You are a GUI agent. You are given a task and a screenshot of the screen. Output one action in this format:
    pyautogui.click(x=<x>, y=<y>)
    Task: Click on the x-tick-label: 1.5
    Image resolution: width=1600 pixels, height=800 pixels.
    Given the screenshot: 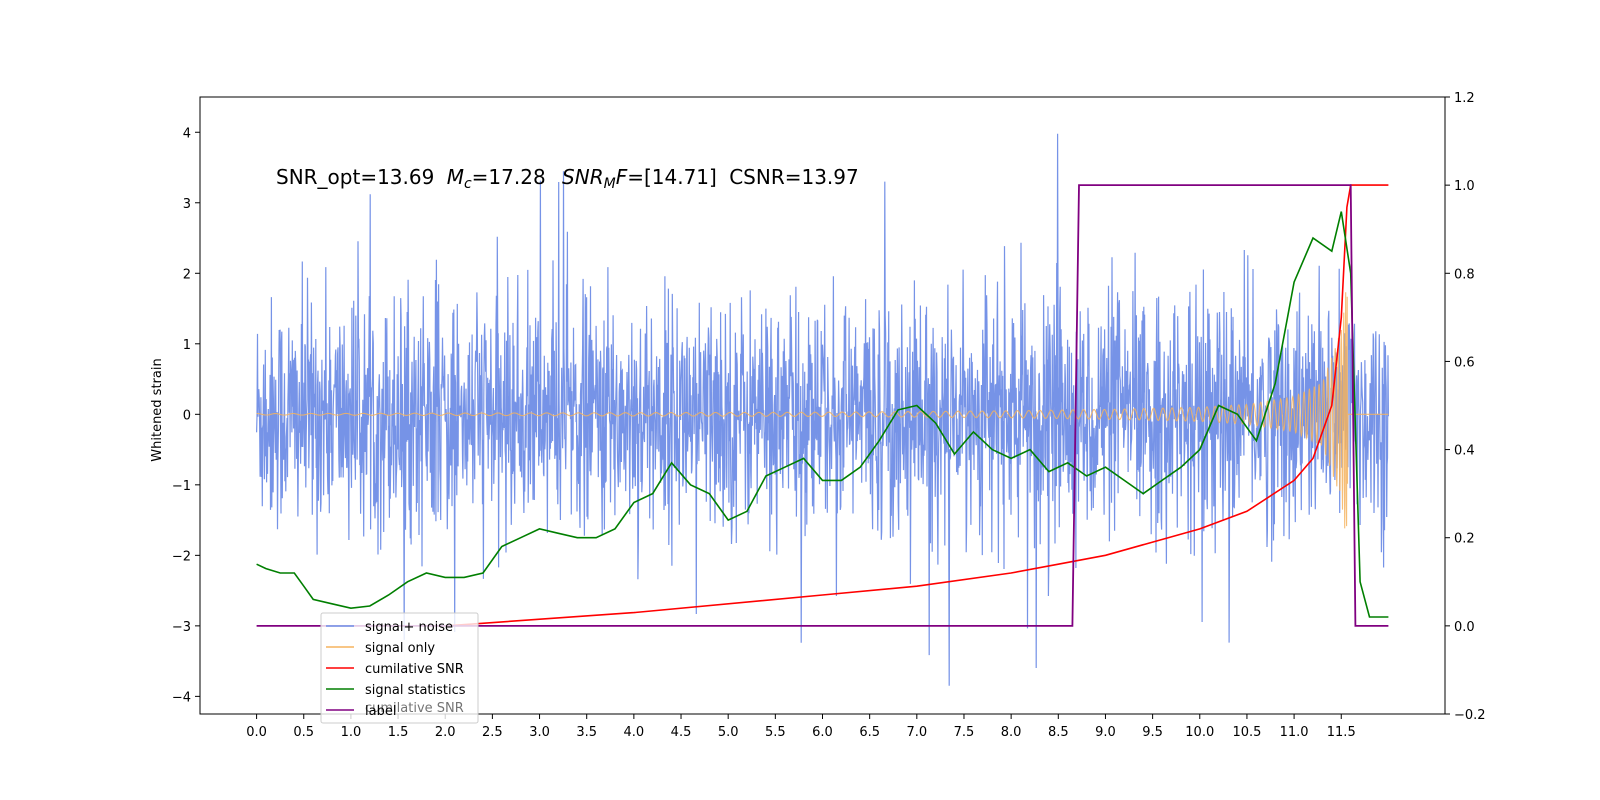 What is the action you would take?
    pyautogui.click(x=398, y=732)
    